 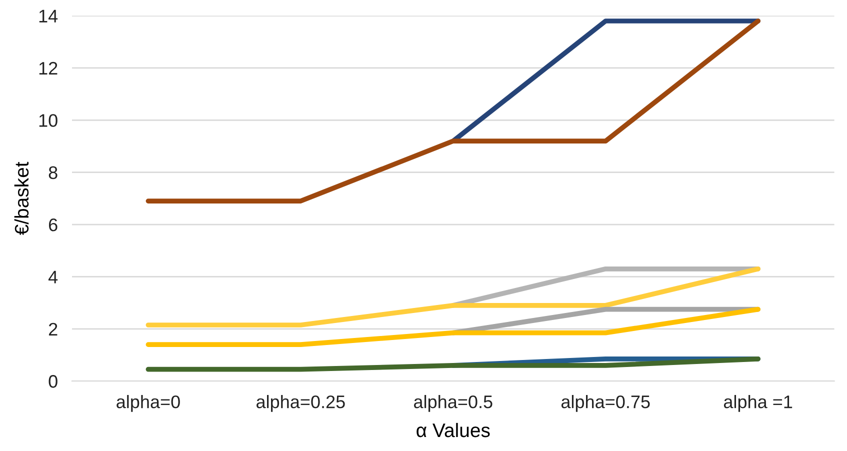 What do you see at coordinates (48, 68) in the screenshot?
I see `y-tick-label: 12` at bounding box center [48, 68].